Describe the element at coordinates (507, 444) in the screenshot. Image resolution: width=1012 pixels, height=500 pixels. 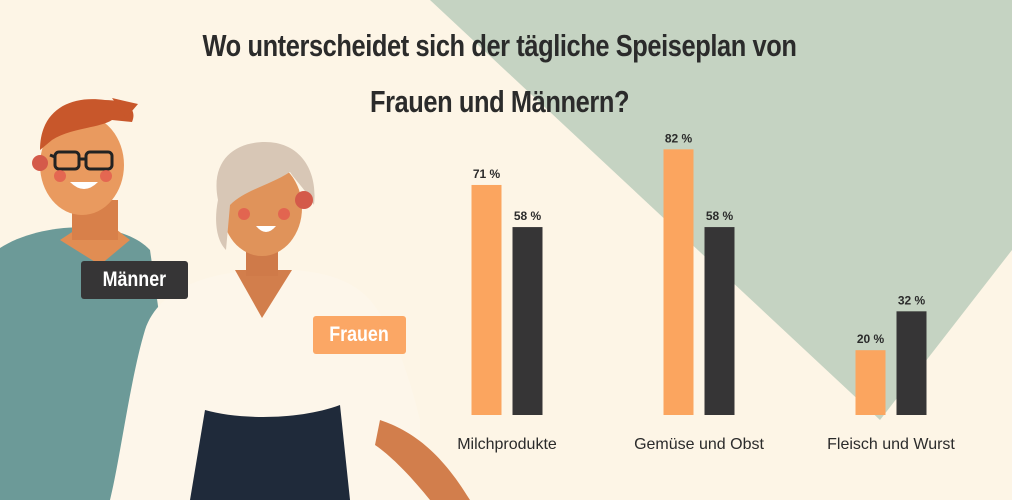
I see `category-label-1: Milchprodukte` at that location.